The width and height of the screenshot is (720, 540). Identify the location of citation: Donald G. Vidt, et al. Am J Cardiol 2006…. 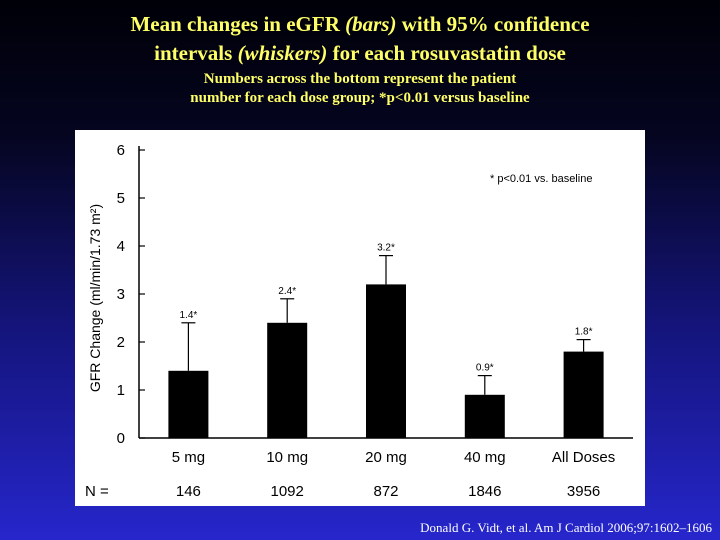
(566, 527).